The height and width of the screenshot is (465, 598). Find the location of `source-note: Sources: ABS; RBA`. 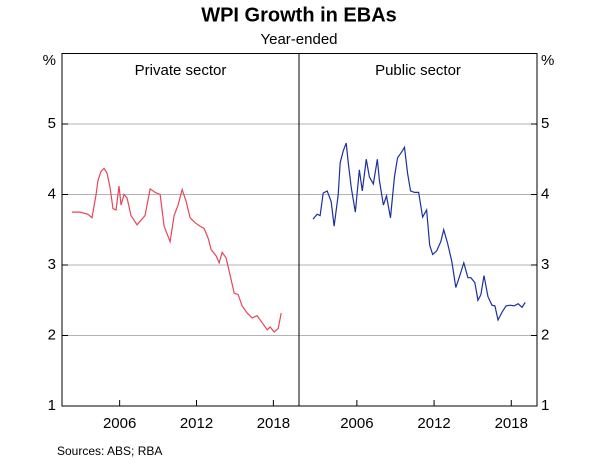

source-note: Sources: ABS; RBA is located at coordinates (109, 451).